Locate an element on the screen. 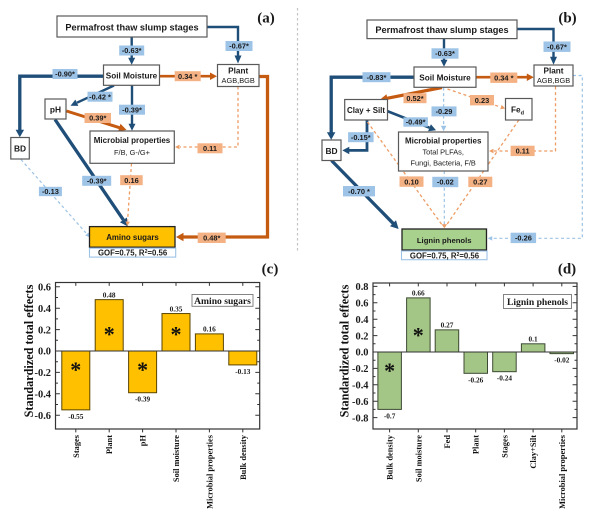 The image size is (600, 522). svg-text: 0.52* is located at coordinates (414, 98).